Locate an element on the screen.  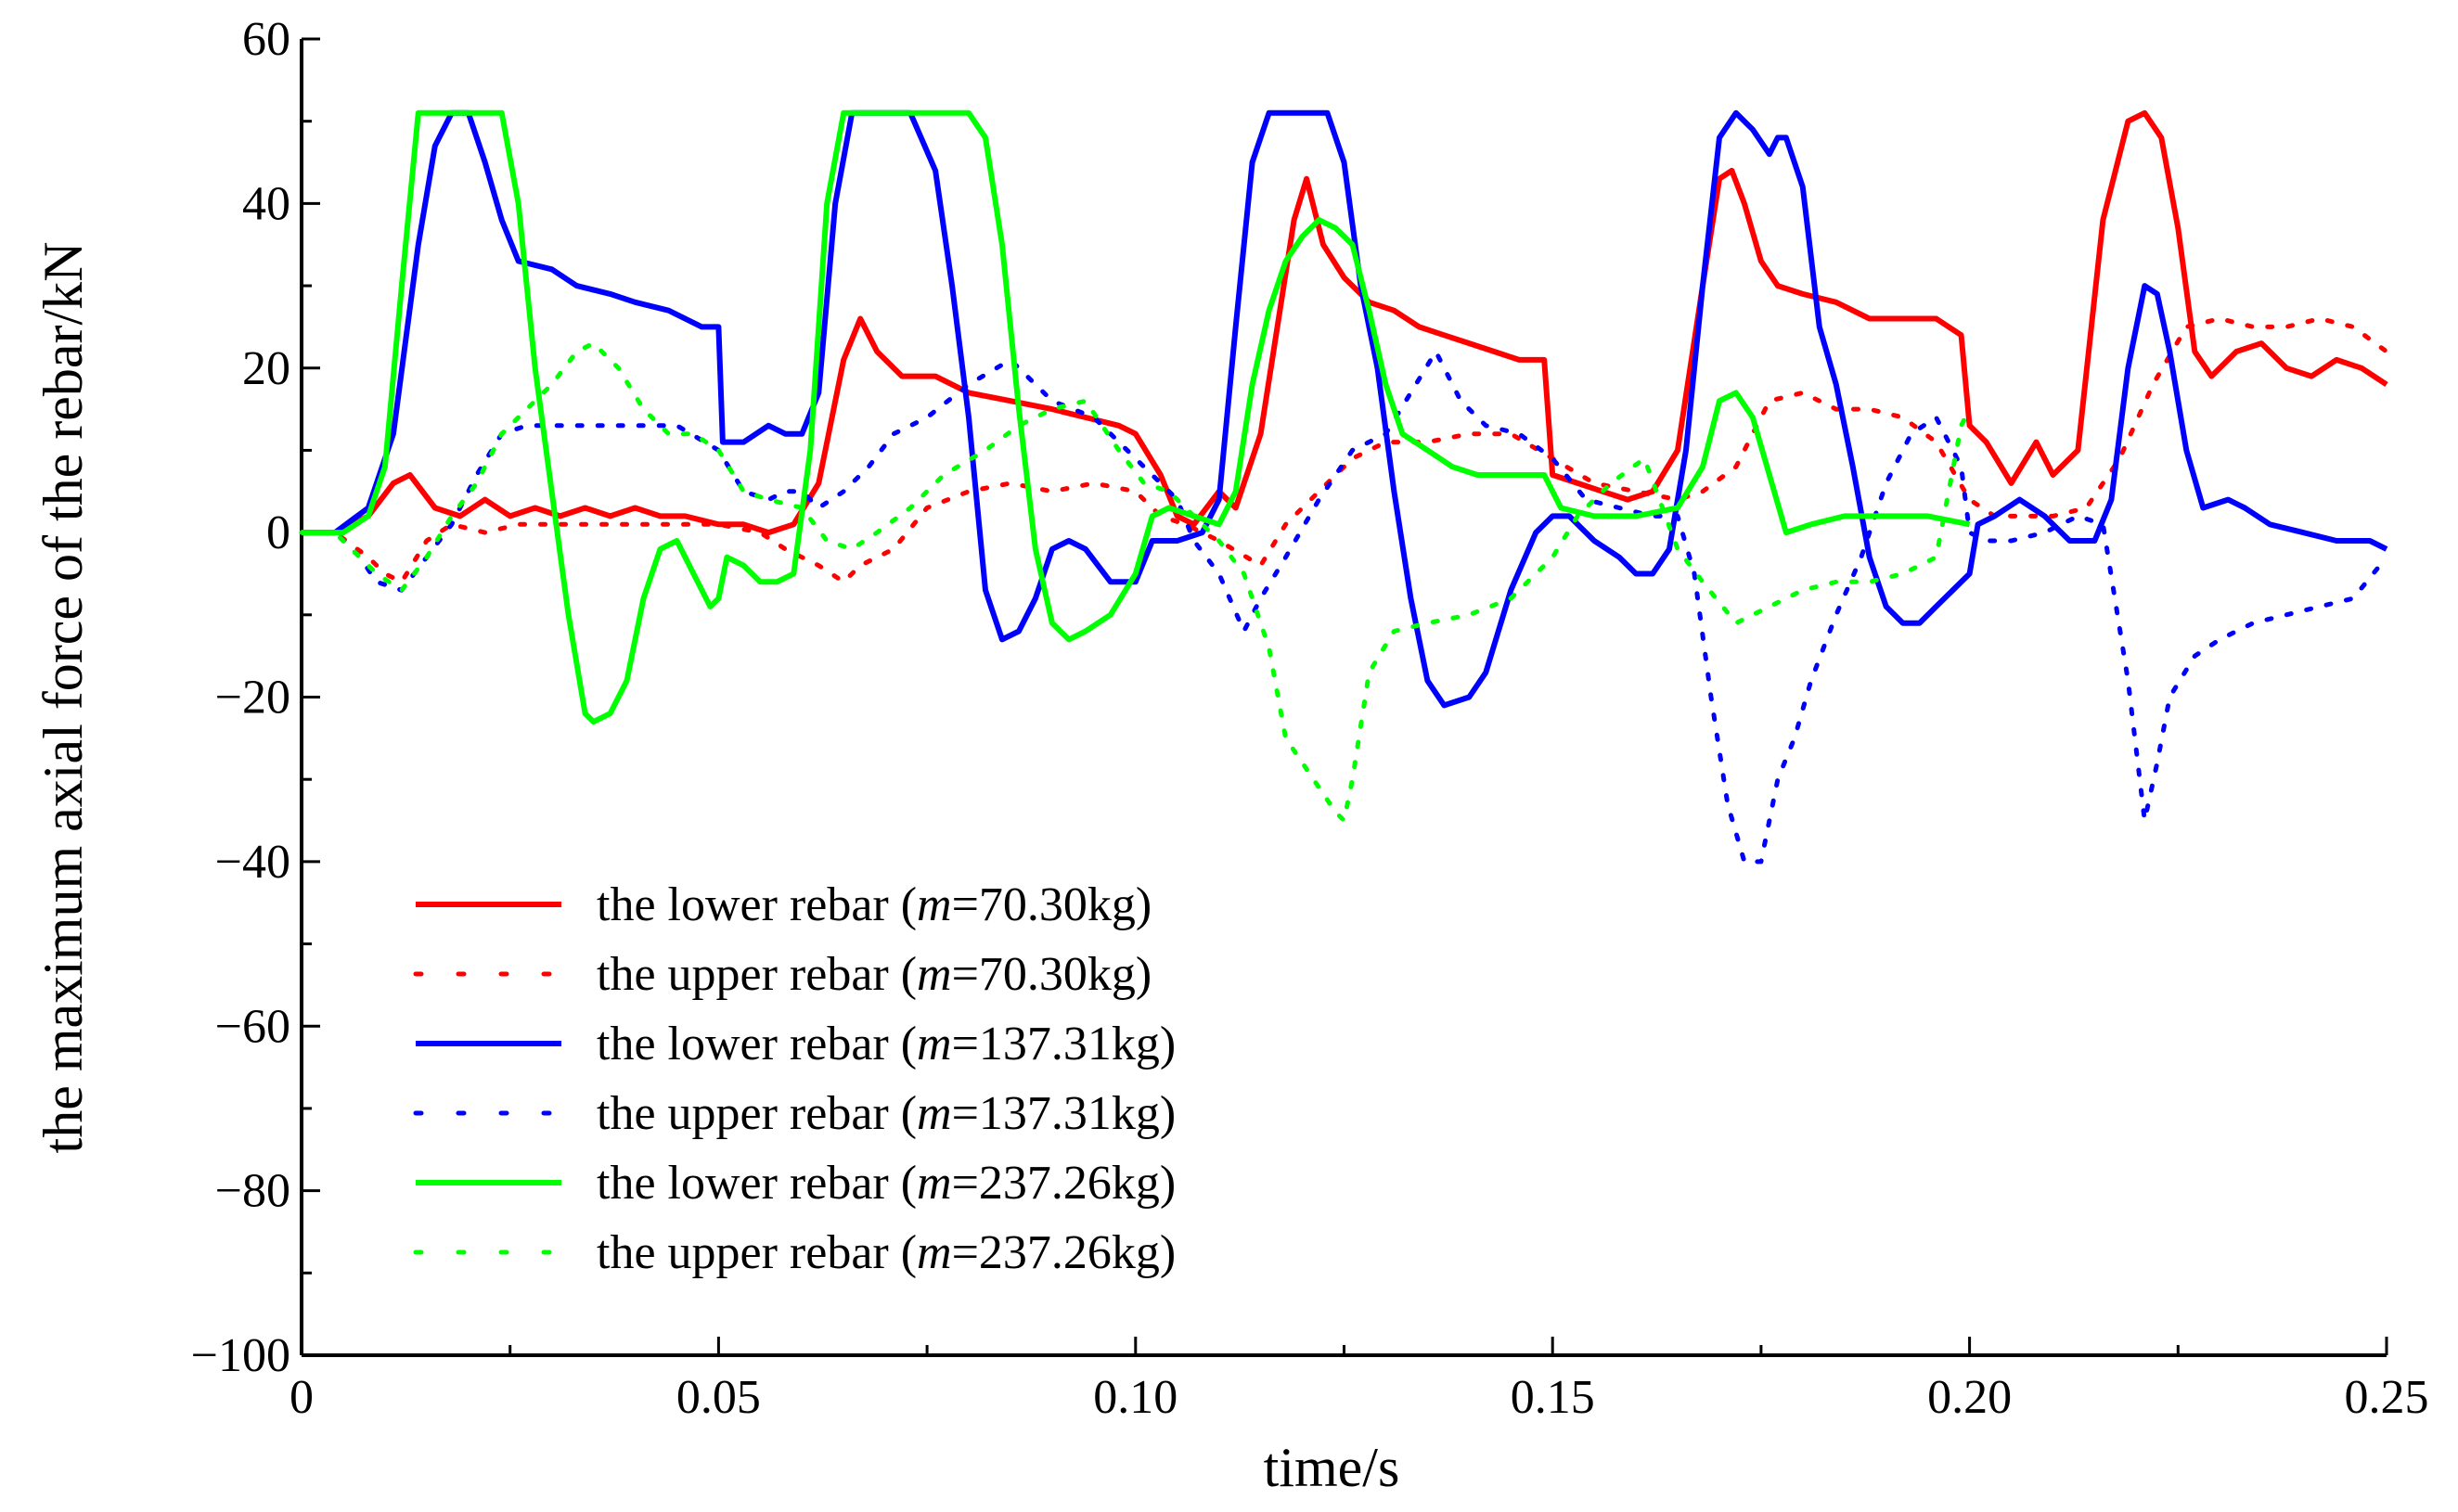
y-tick-label: −80 is located at coordinates (252, 1192).